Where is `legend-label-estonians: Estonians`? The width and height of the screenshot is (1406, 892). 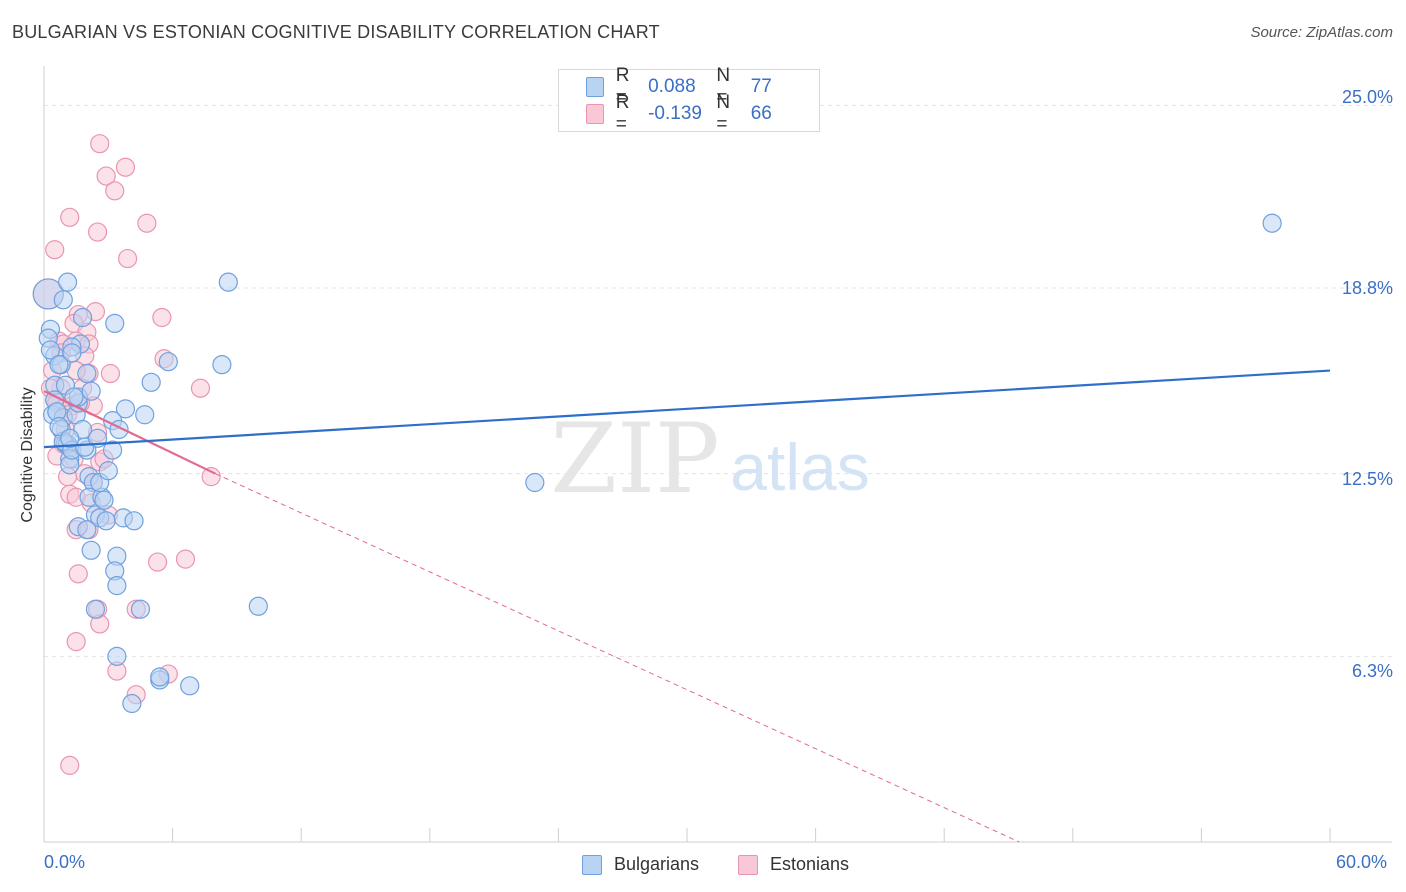 legend-label-estonians: Estonians is located at coordinates (810, 864).